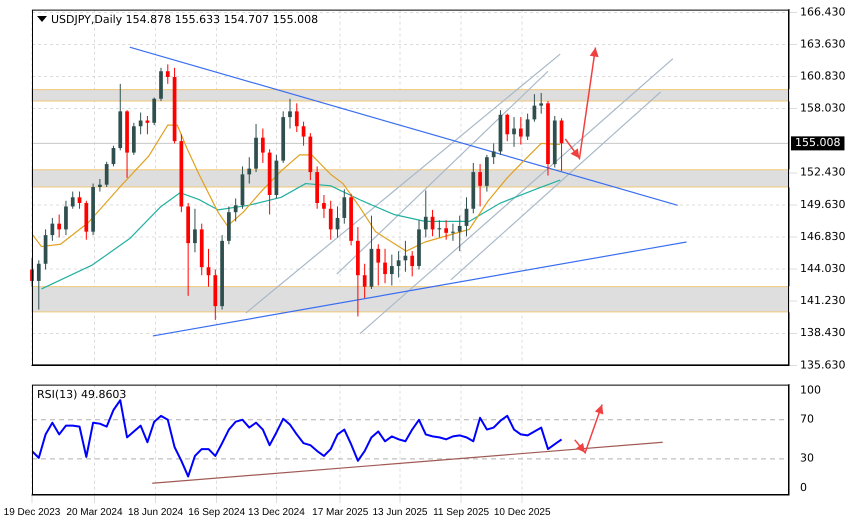 The image size is (855, 521). I want to click on x-tick-label: 11 Sep 2025, so click(461, 512).